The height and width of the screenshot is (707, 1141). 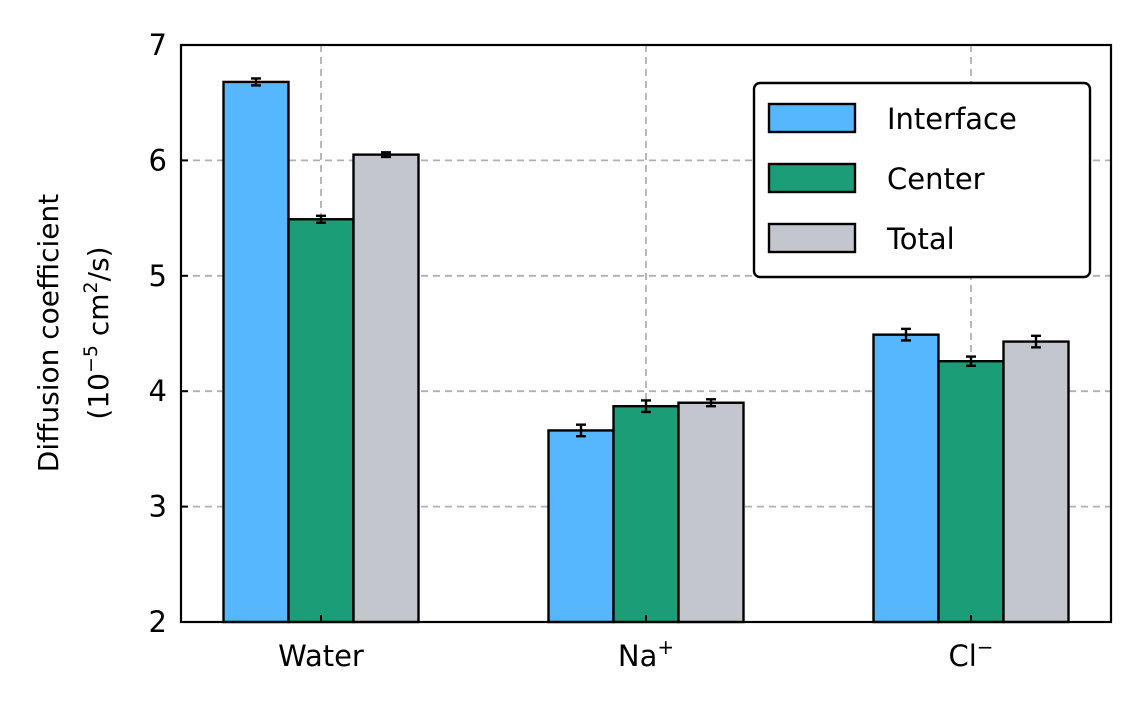 What do you see at coordinates (158, 45) in the screenshot?
I see `y-tick-label: 7` at bounding box center [158, 45].